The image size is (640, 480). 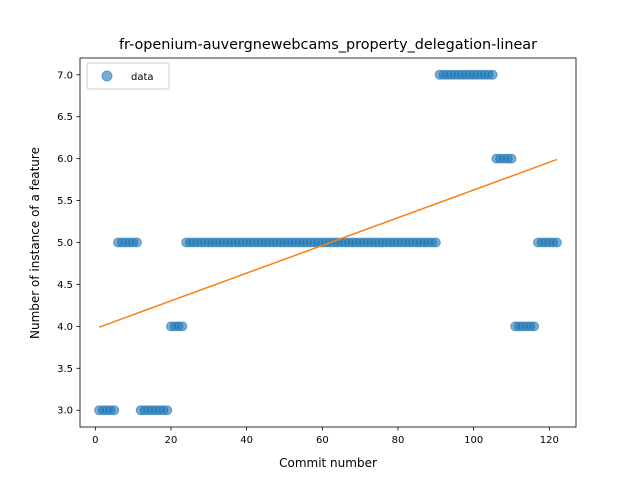 I want to click on legend-frame, so click(x=128, y=76).